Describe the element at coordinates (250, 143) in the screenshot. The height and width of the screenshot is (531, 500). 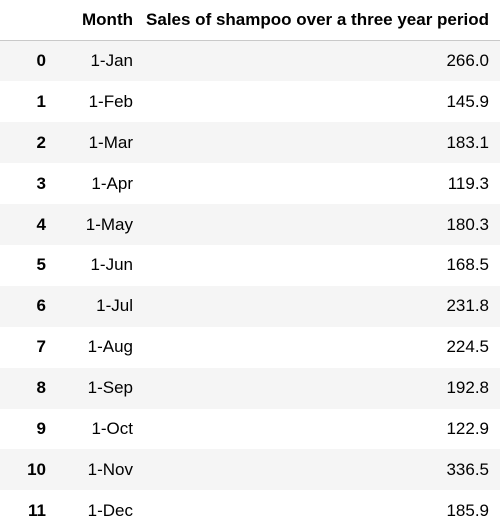
I see `table-row: 2 1-Mar 183.1` at that location.